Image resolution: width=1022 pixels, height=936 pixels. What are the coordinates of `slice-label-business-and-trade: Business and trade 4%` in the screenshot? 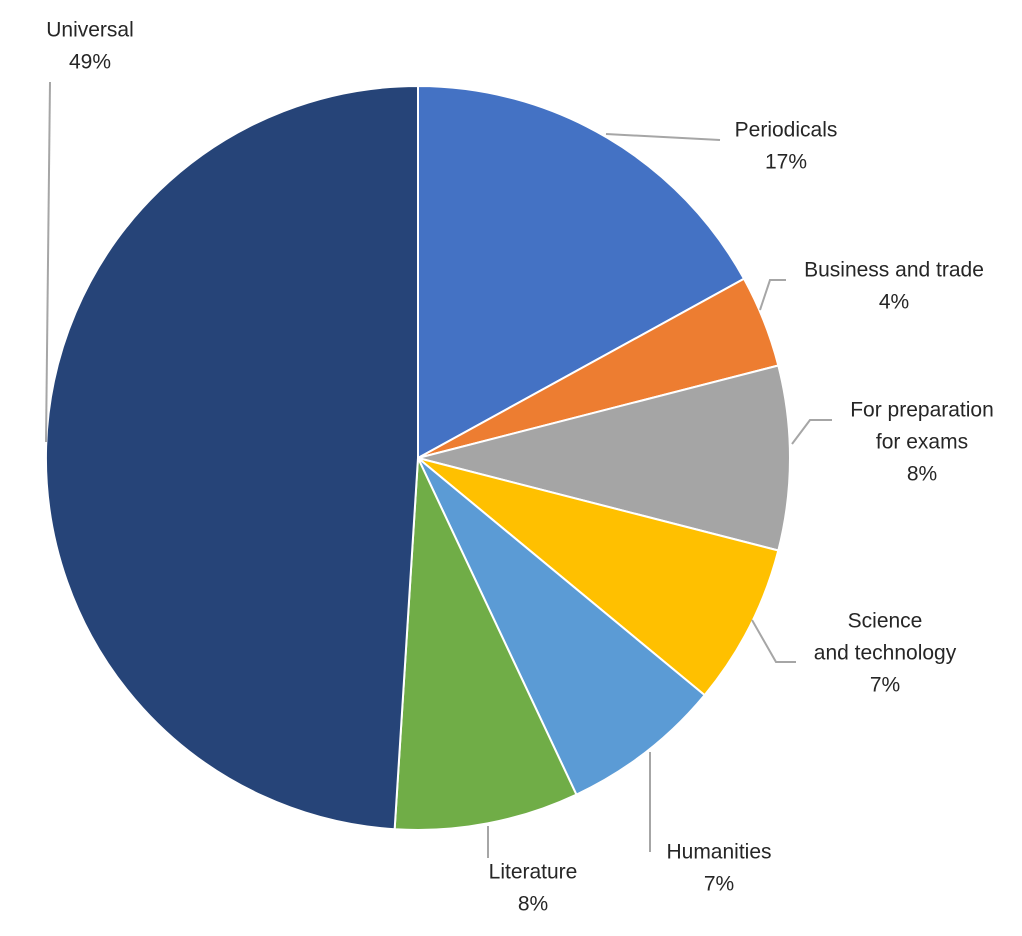 It's located at (894, 286).